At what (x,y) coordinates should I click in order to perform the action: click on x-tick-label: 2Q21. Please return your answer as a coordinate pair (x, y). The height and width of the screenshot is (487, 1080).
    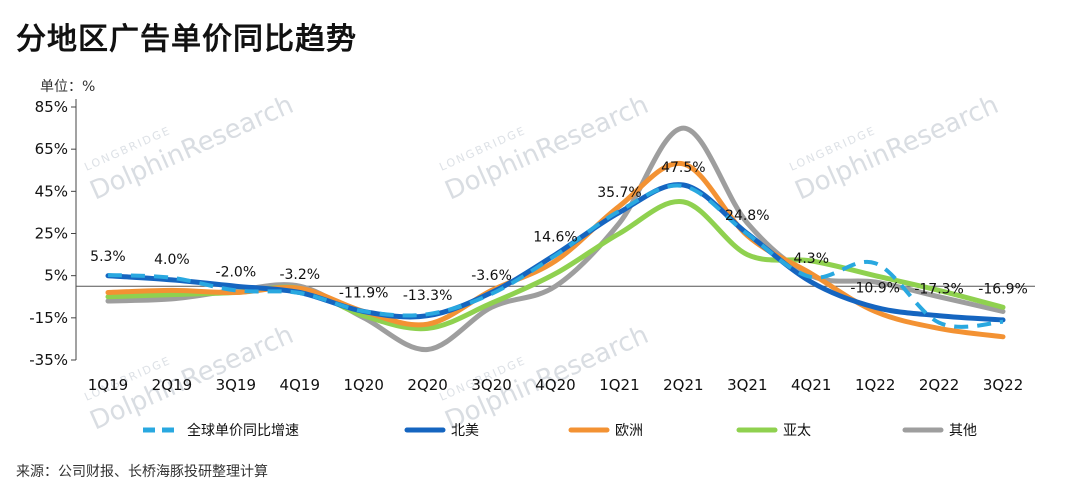
    Looking at the image, I should click on (683, 385).